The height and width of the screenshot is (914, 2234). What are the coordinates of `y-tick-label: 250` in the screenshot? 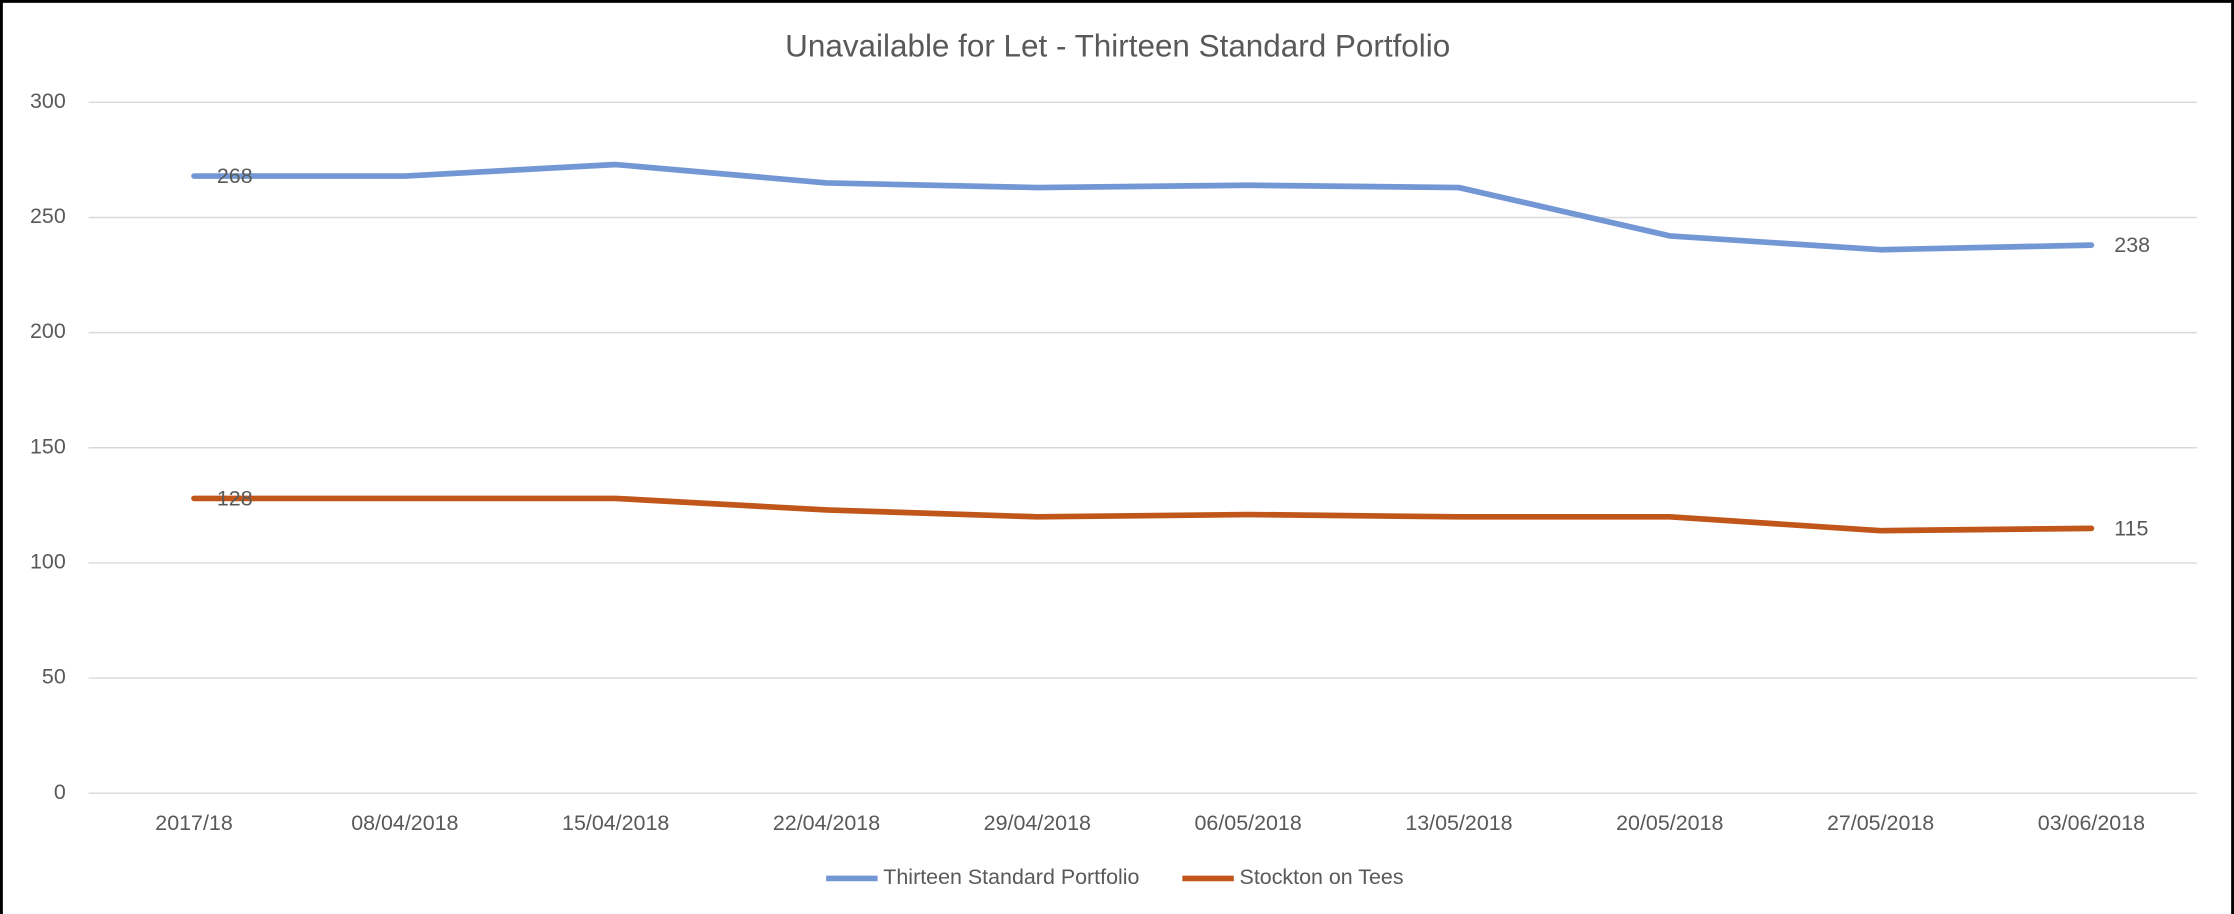 It's located at (48, 216).